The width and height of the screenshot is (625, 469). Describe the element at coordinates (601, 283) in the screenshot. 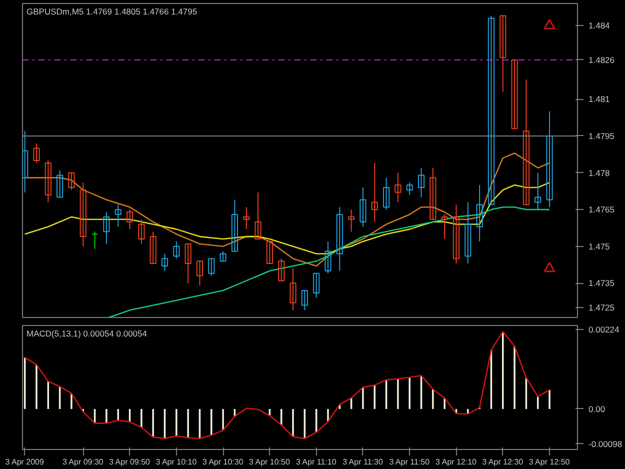

I see `y-tick-label: 1.4735` at that location.